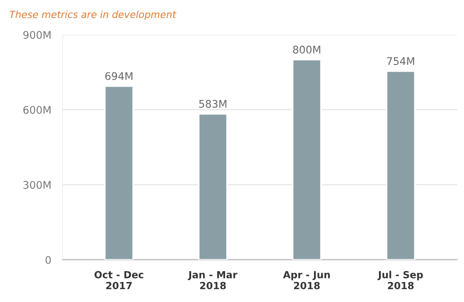 This screenshot has height=302, width=464. I want to click on data-label: 754M, so click(400, 61).